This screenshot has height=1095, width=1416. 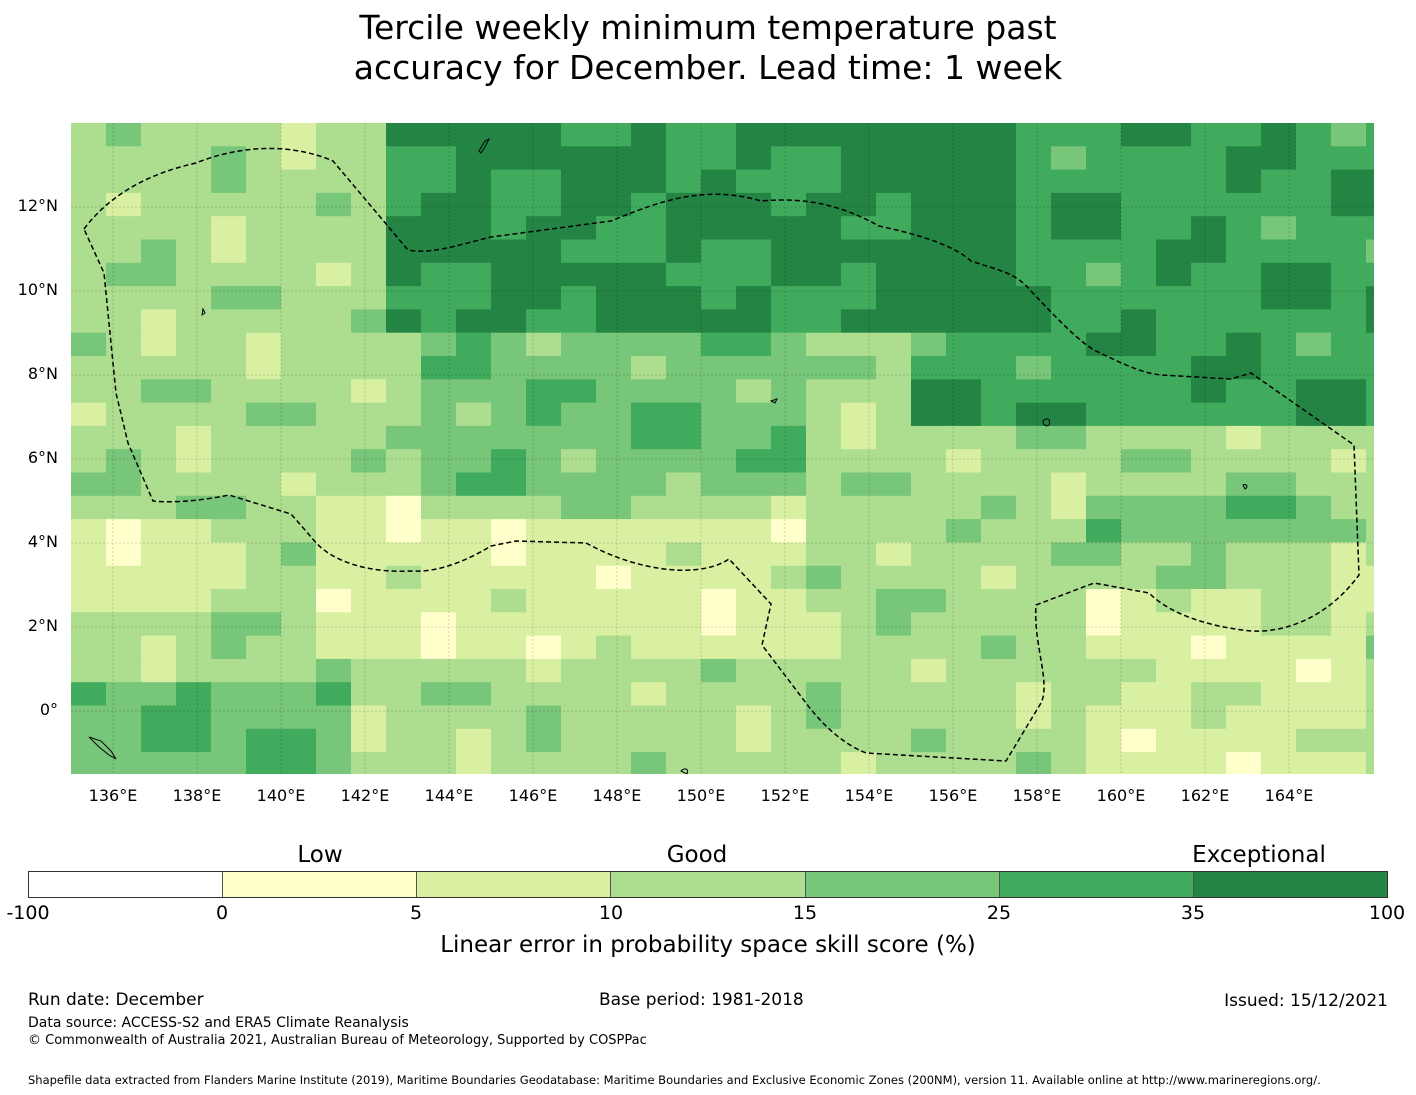 I want to click on lon-label: 146°E, so click(x=533, y=795).